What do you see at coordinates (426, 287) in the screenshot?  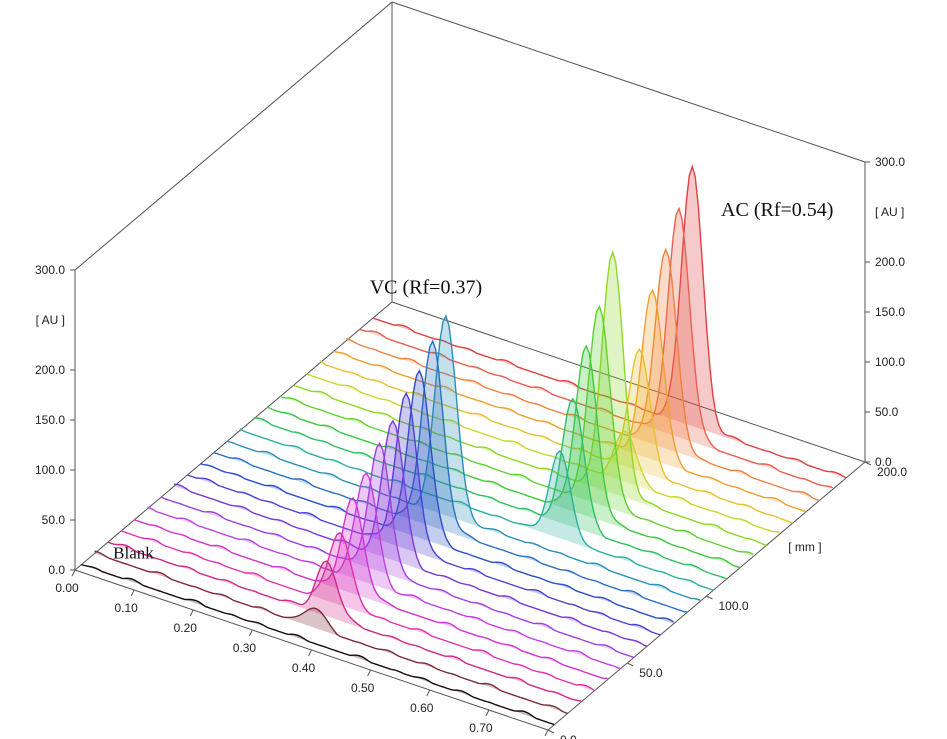 I see `annotation-vc: VC (Rf=0.37)` at bounding box center [426, 287].